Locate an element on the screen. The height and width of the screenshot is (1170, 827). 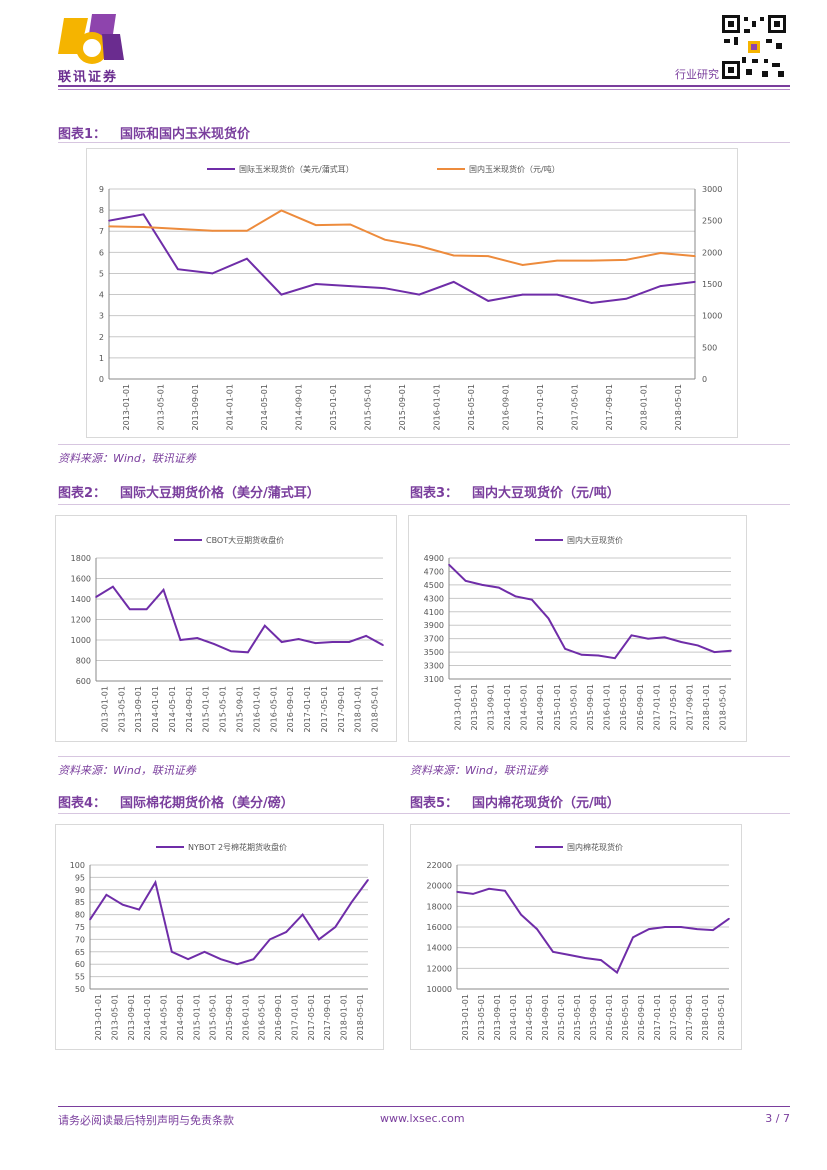
header-rule is located at coordinates (424, 86).